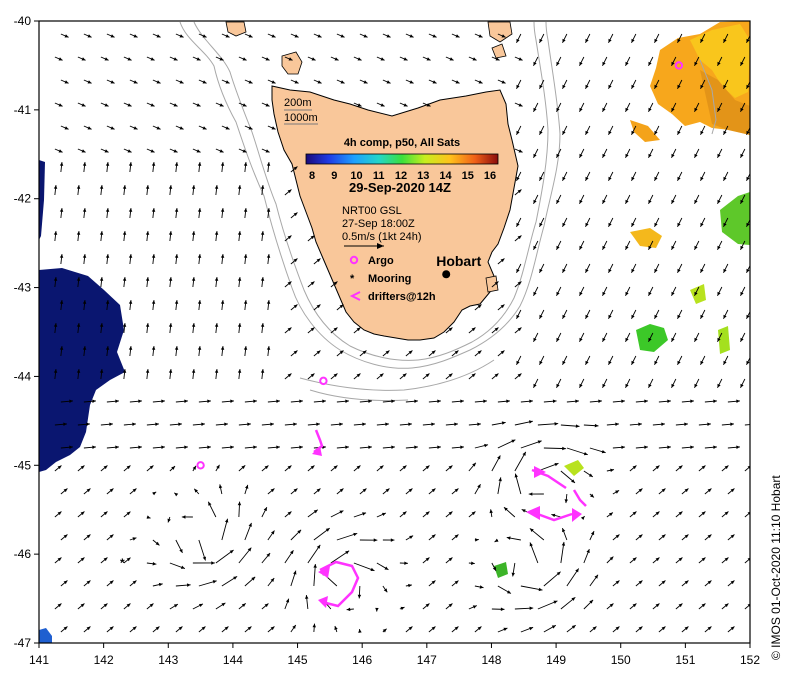 This screenshot has width=792, height=678. Describe the element at coordinates (381, 261) in the screenshot. I see `argo-legend-label: Argo` at that location.